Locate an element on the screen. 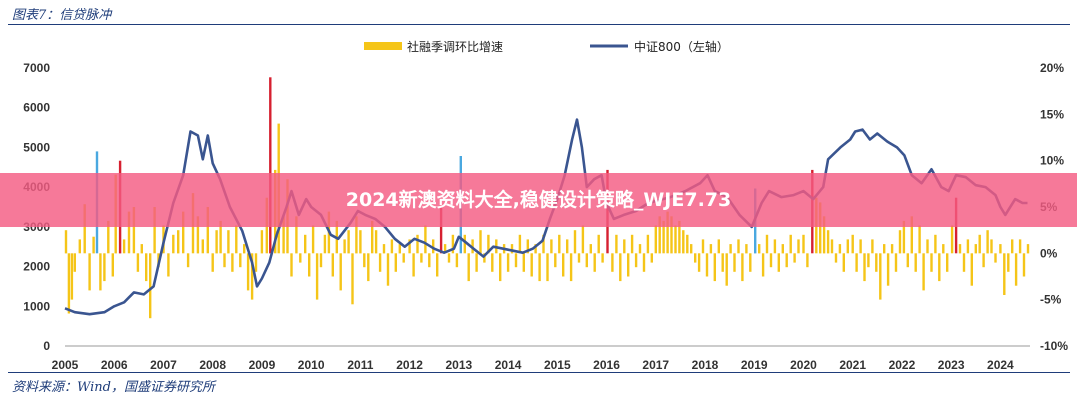 The image size is (1077, 400). x-axis-tick-label: 2017 is located at coordinates (655, 365).